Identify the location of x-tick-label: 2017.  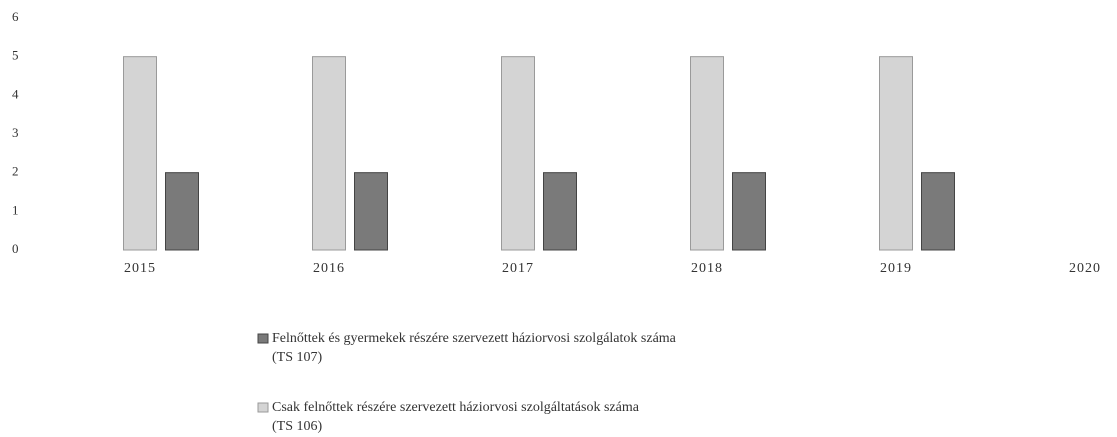
(518, 268).